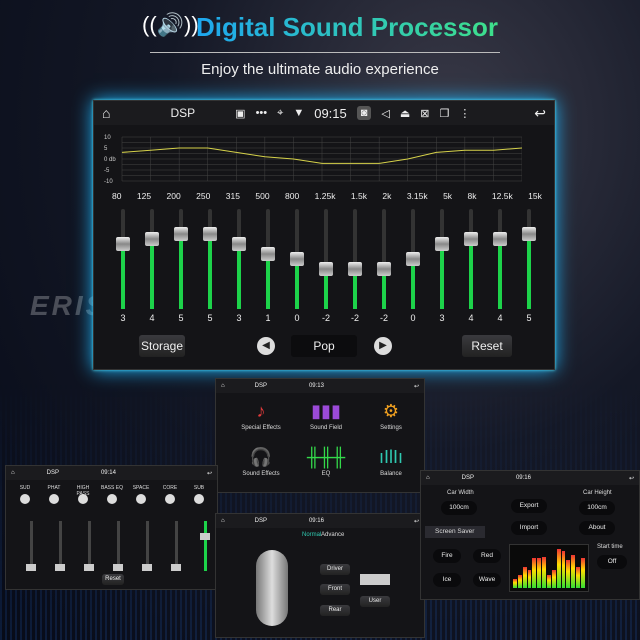 This screenshot has width=640, height=640. Describe the element at coordinates (261, 416) in the screenshot. I see `menu-item-special-effects: ♪ Special Effects` at that location.